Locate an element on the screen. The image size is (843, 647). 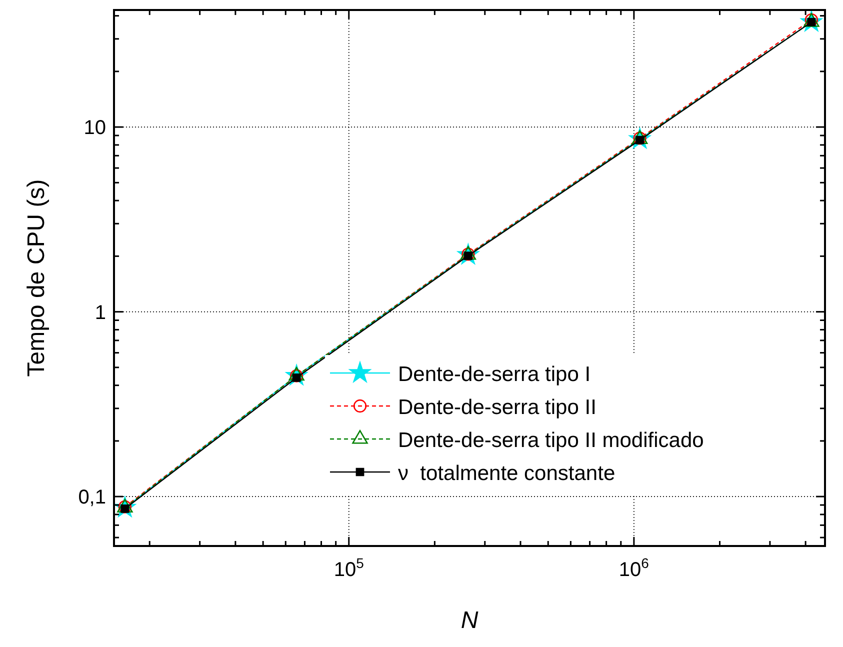
x-tick-label: 10$^{6}$ is located at coordinates (634, 568).